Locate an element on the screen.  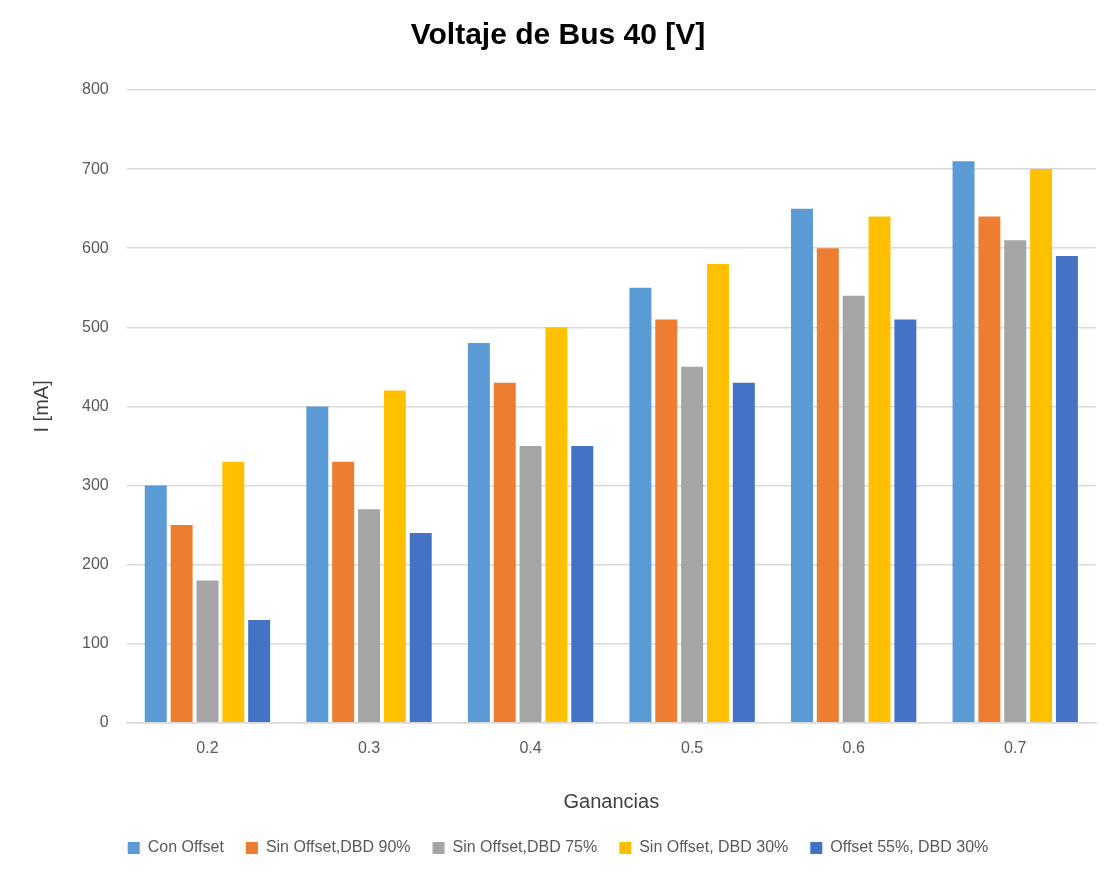
y-tick-label: 800 is located at coordinates (95, 89).